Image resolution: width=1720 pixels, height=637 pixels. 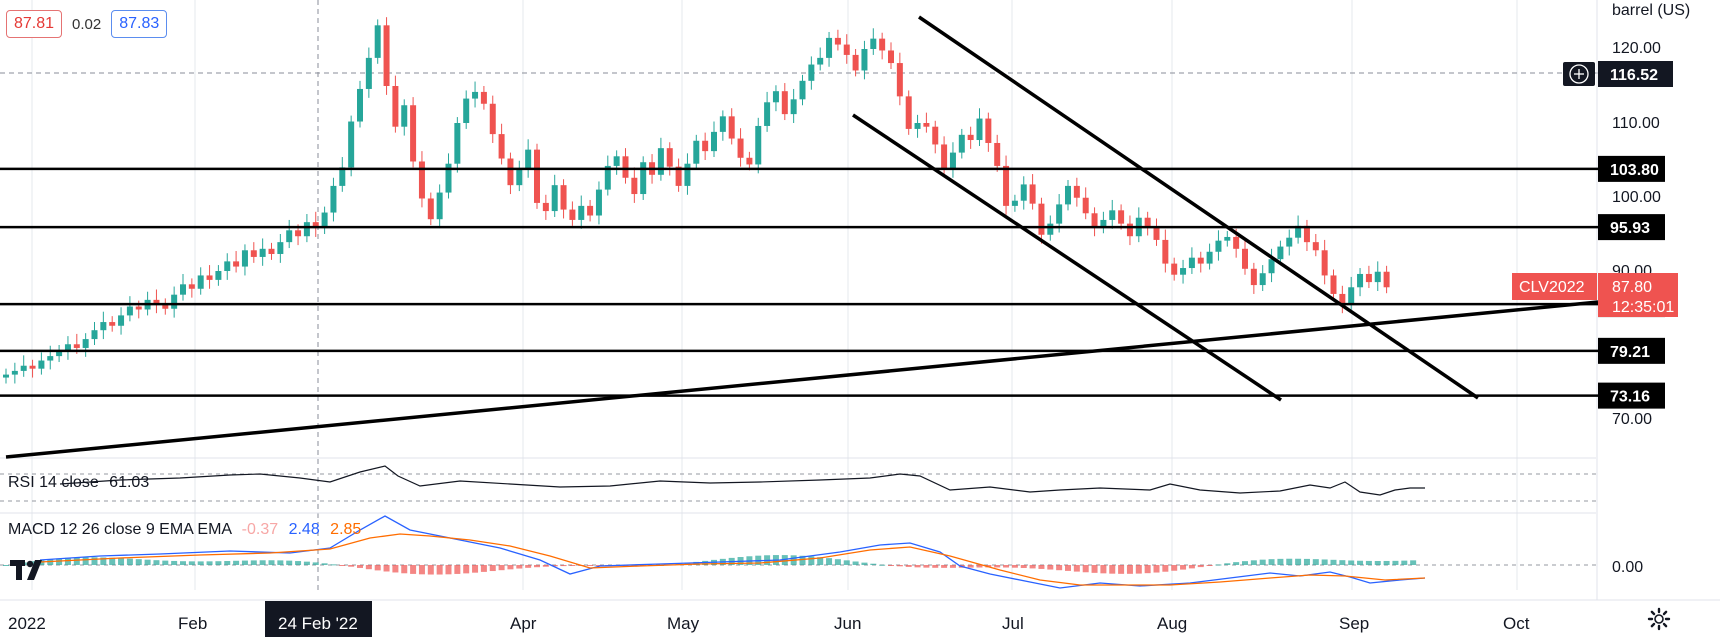 I want to click on gear-icon, so click(x=1659, y=619).